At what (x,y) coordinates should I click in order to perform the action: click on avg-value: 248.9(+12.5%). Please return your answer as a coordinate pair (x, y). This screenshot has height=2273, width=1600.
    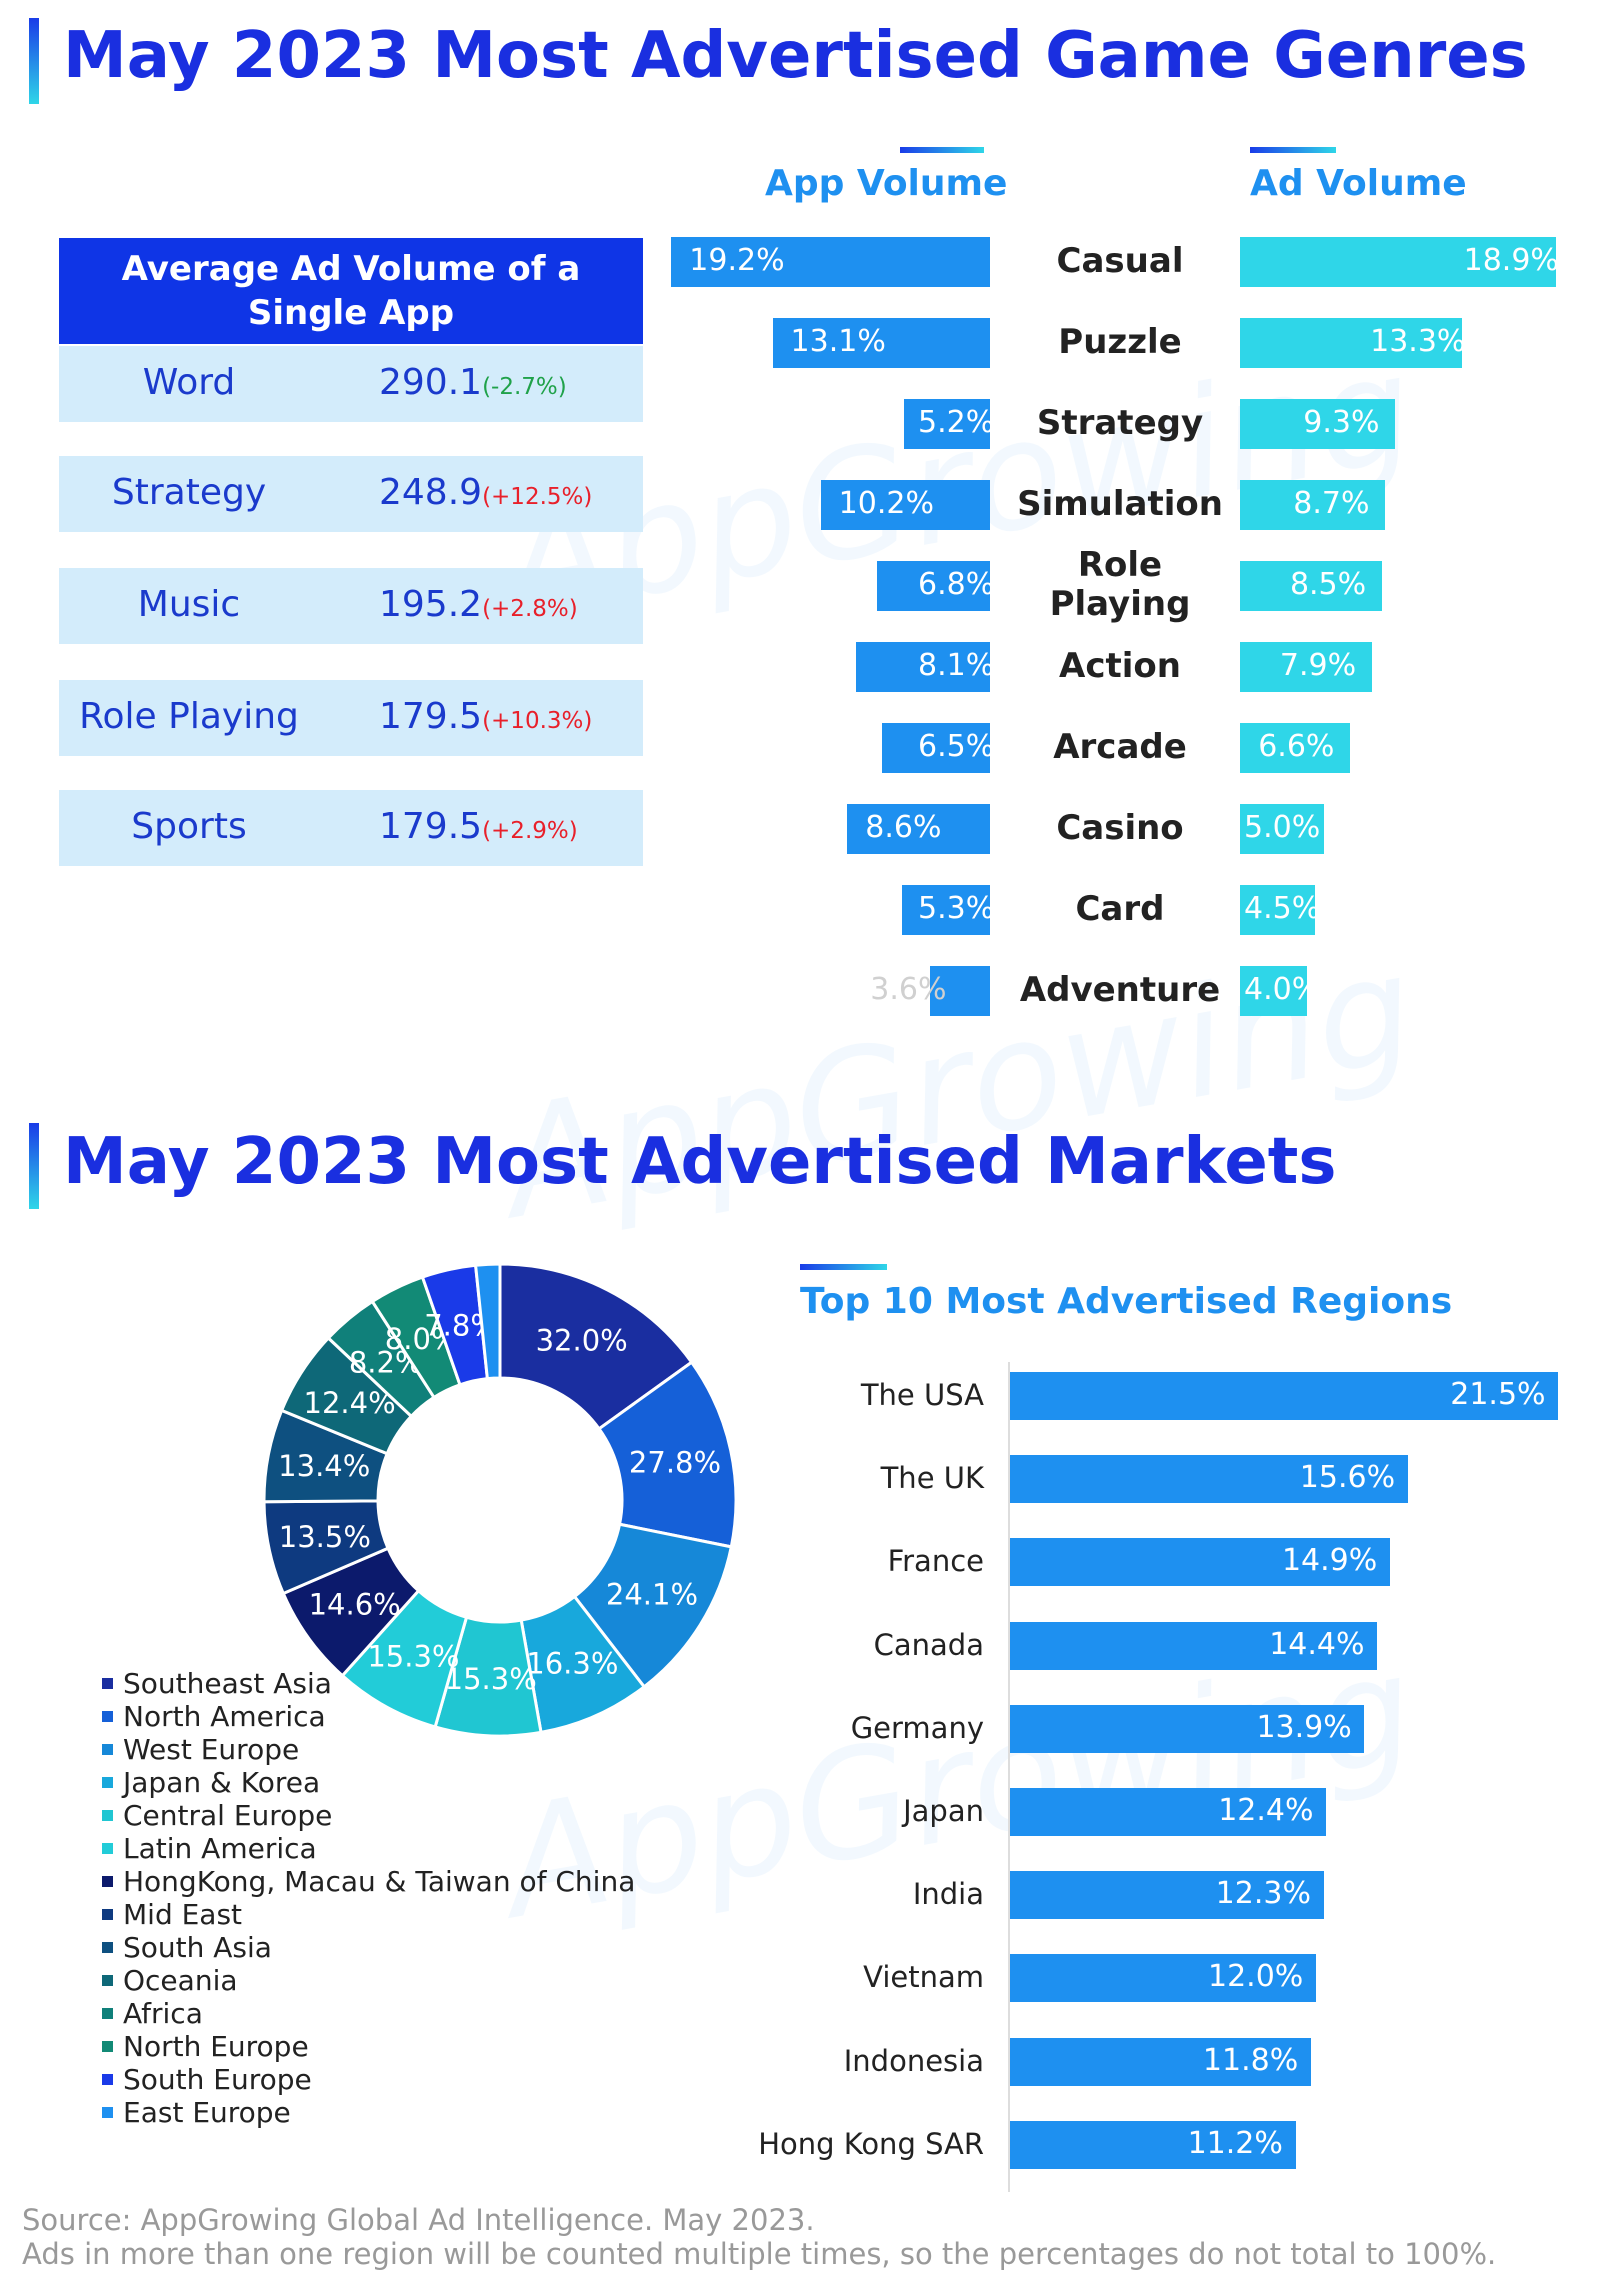
    Looking at the image, I should click on (485, 492).